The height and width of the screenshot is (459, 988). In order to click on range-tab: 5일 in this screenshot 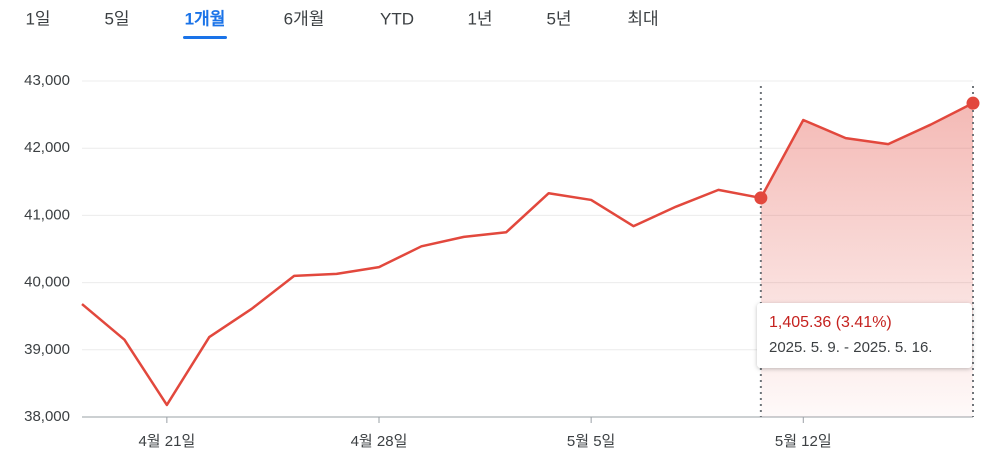, I will do `click(116, 18)`.